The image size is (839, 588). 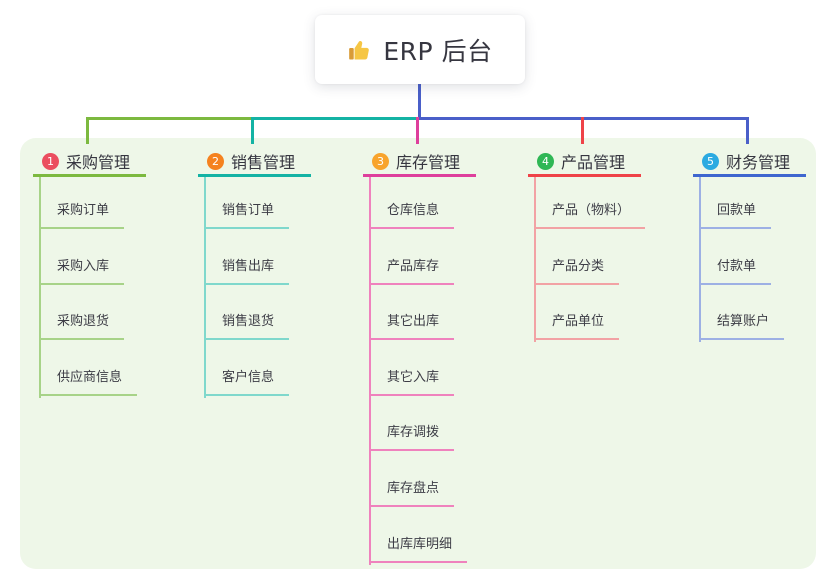 I want to click on branch-label: 采购管理, so click(x=98, y=162).